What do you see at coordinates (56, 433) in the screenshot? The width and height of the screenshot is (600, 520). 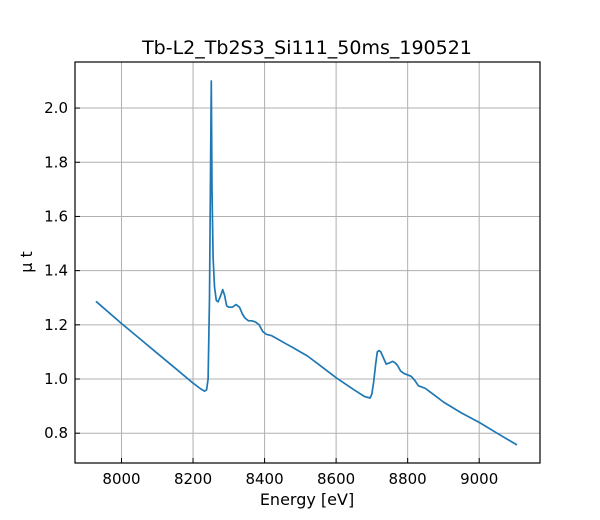 I see `y-tick-label: 0.8` at bounding box center [56, 433].